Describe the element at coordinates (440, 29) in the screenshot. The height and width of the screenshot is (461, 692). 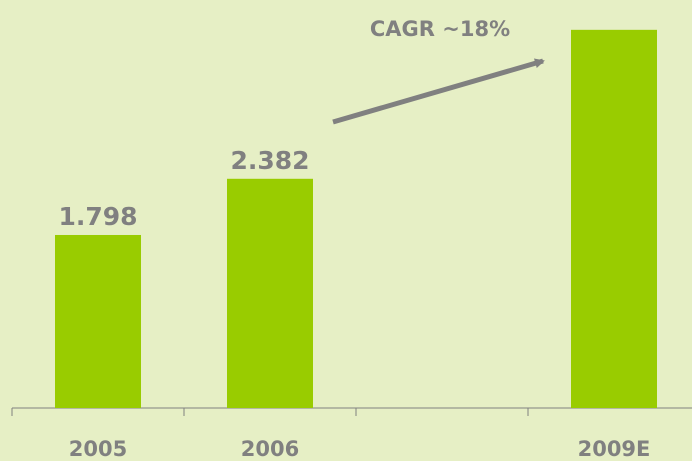
I see `annotation: CAGR ~18%` at that location.